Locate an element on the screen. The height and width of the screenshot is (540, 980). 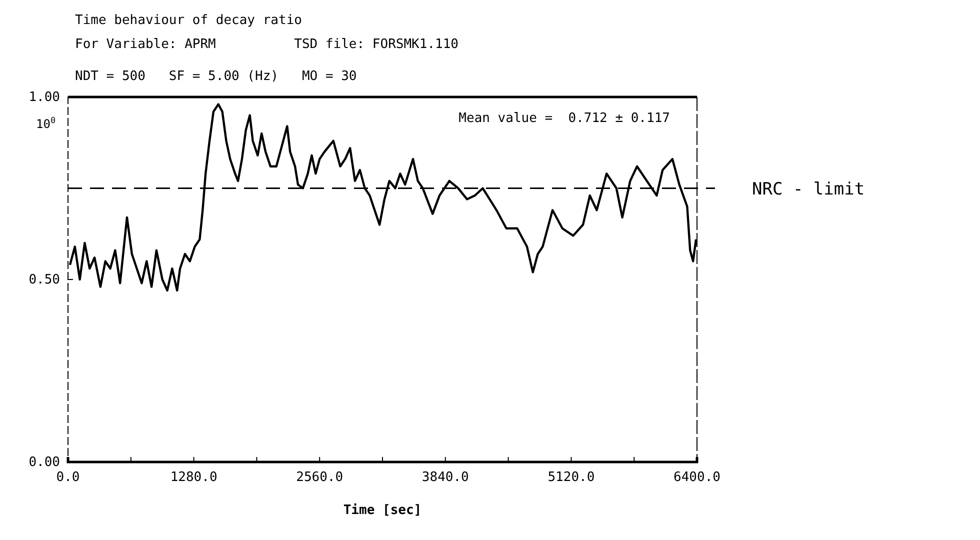
x-tick-label: 1280.0 is located at coordinates (194, 478).